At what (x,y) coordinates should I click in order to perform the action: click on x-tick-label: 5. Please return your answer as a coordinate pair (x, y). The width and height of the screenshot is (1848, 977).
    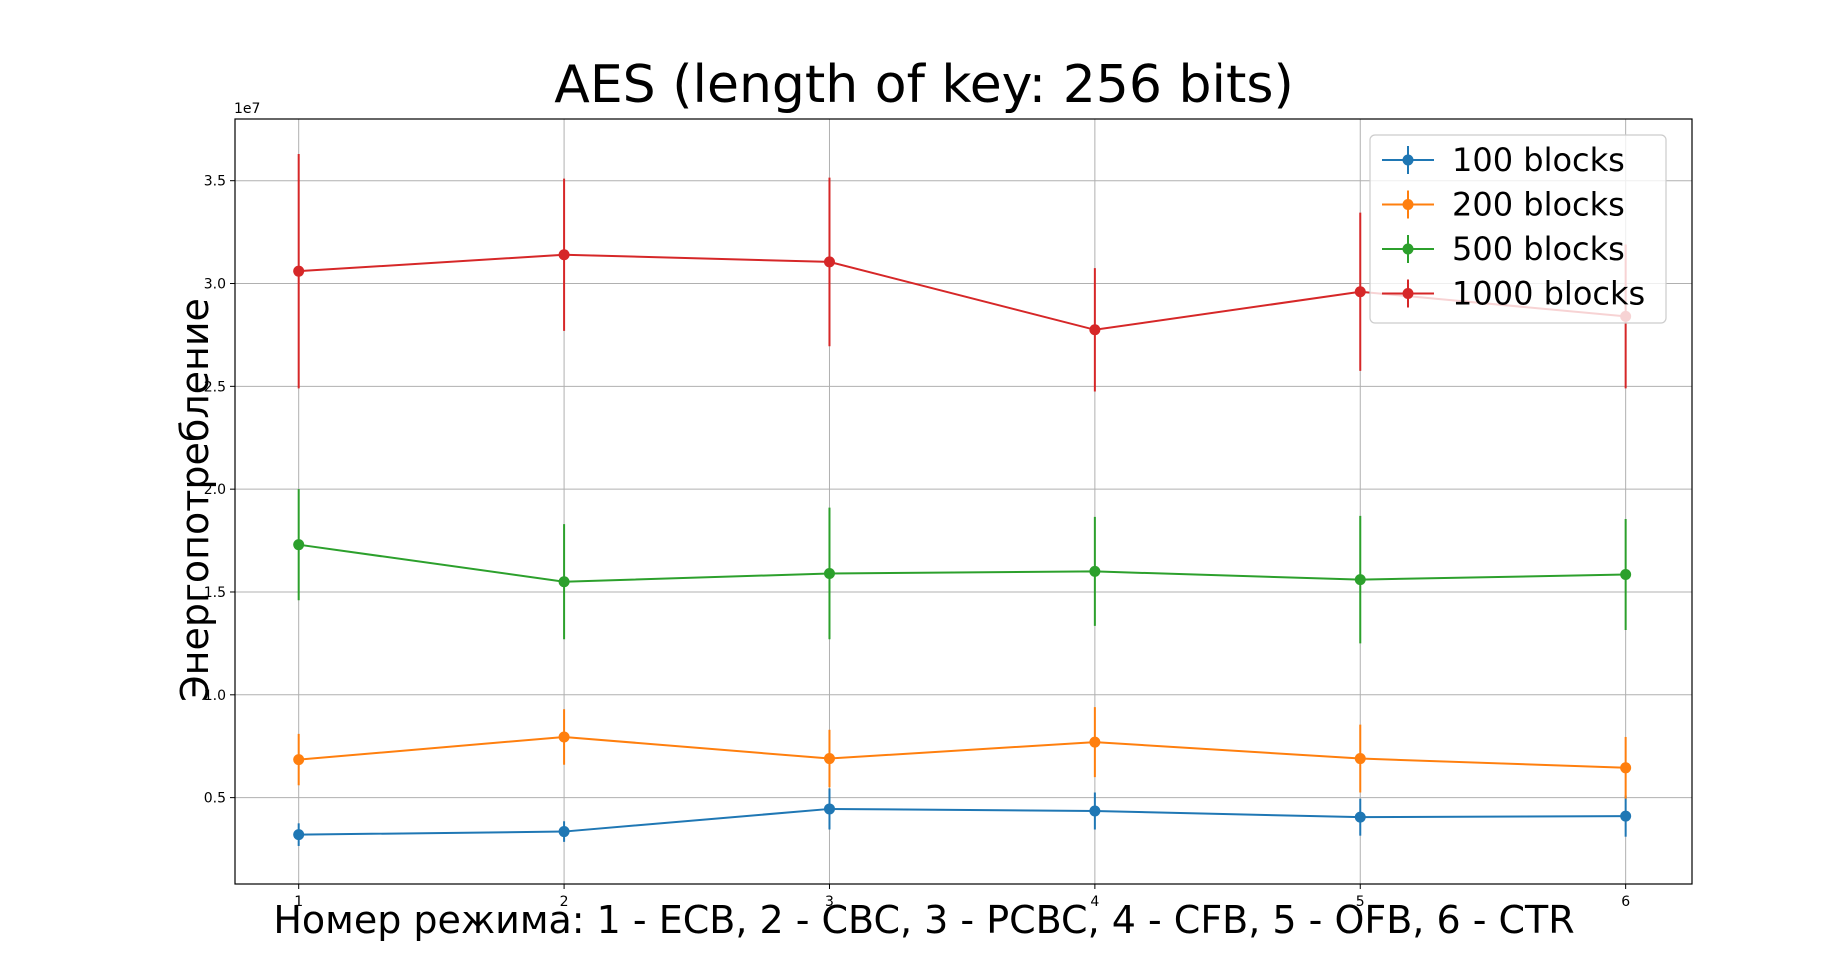
    Looking at the image, I should click on (1360, 902).